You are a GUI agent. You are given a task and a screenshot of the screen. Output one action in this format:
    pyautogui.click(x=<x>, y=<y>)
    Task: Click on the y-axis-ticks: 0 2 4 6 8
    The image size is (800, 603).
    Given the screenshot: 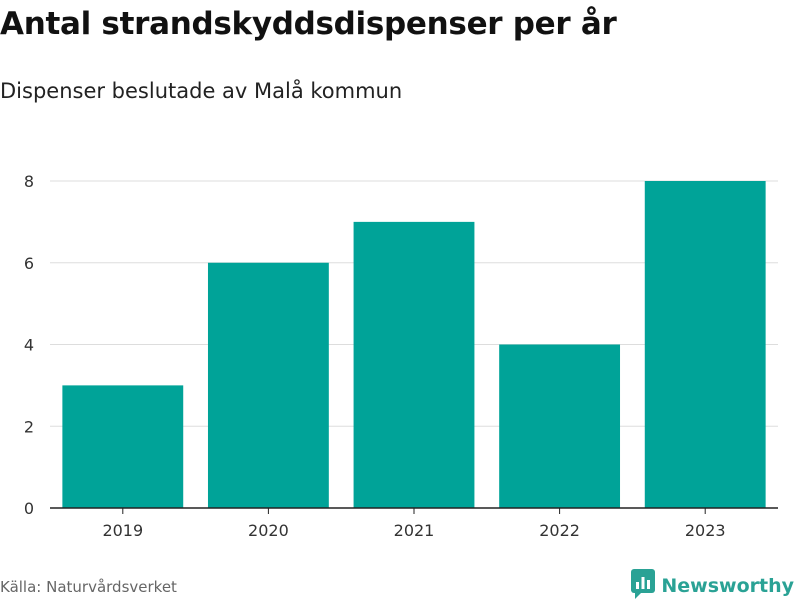 What is the action you would take?
    pyautogui.click(x=29, y=345)
    